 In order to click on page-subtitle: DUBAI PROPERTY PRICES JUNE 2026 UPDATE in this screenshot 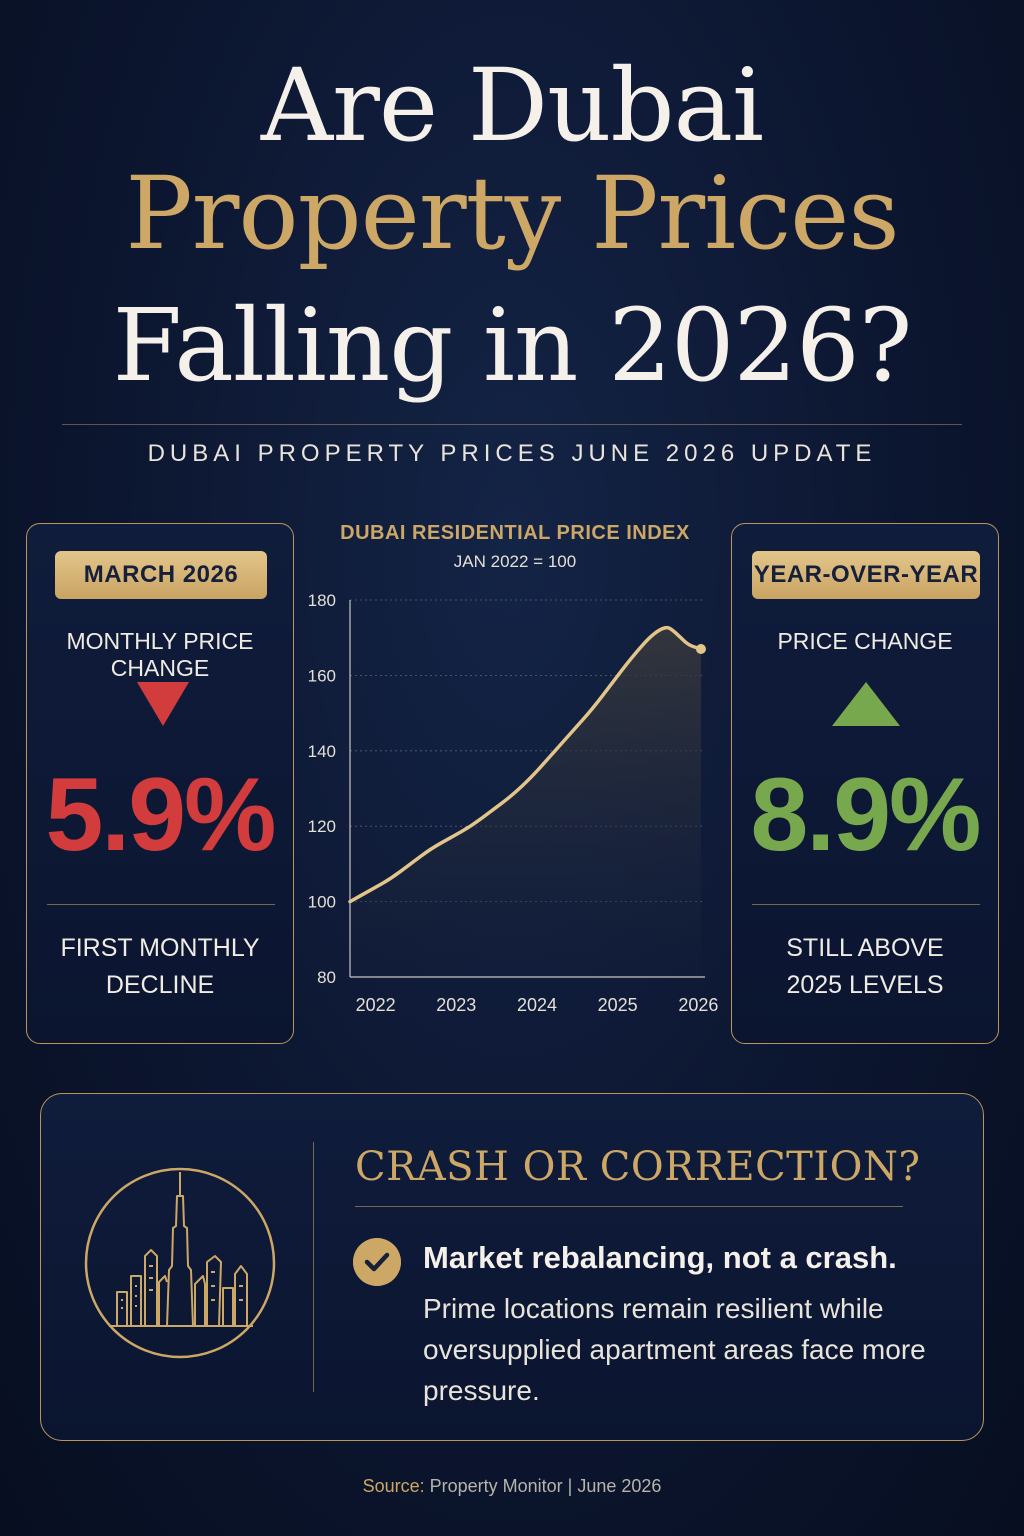, I will do `click(512, 453)`.